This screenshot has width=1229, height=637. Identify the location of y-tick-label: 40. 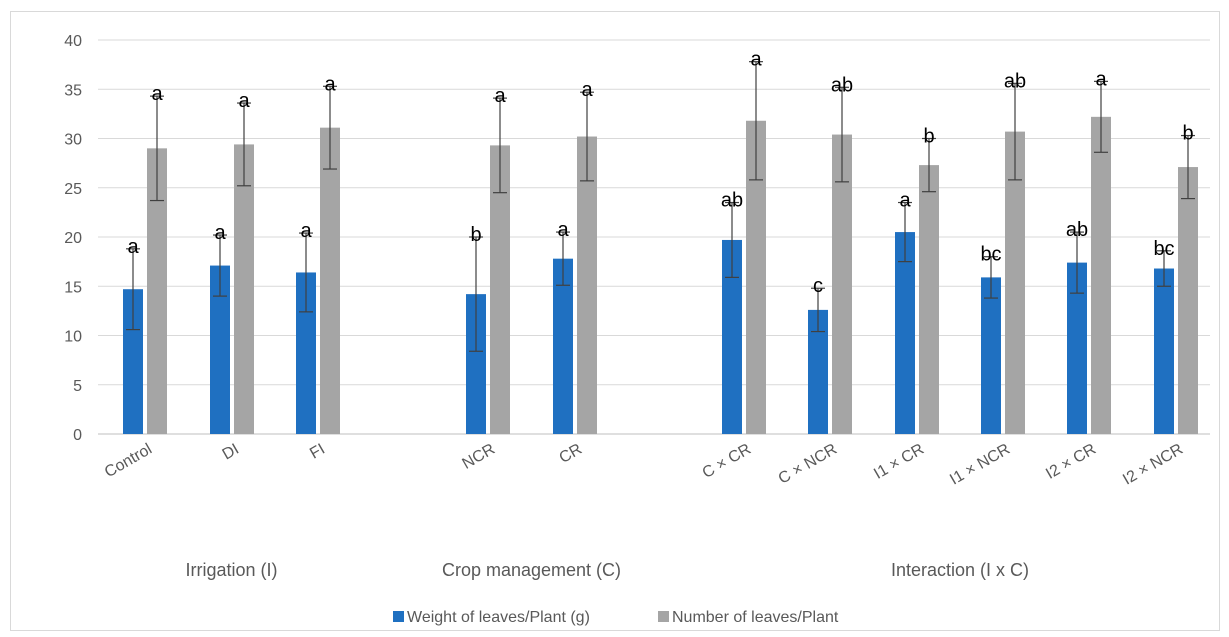
(73, 41).